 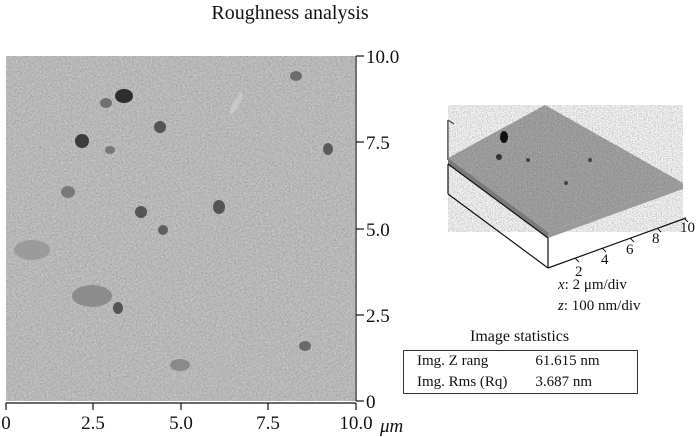 I want to click on stat-label: Img. Rms (Rq), so click(x=462, y=382).